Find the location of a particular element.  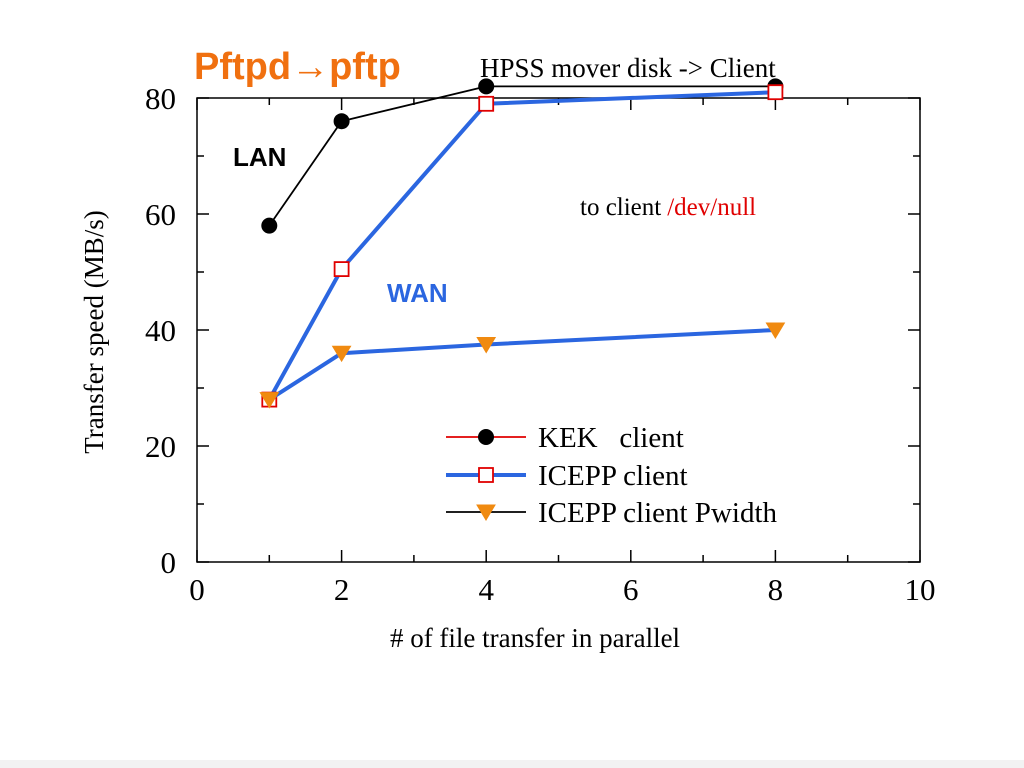

y-tick-label: 0 is located at coordinates (169, 562).